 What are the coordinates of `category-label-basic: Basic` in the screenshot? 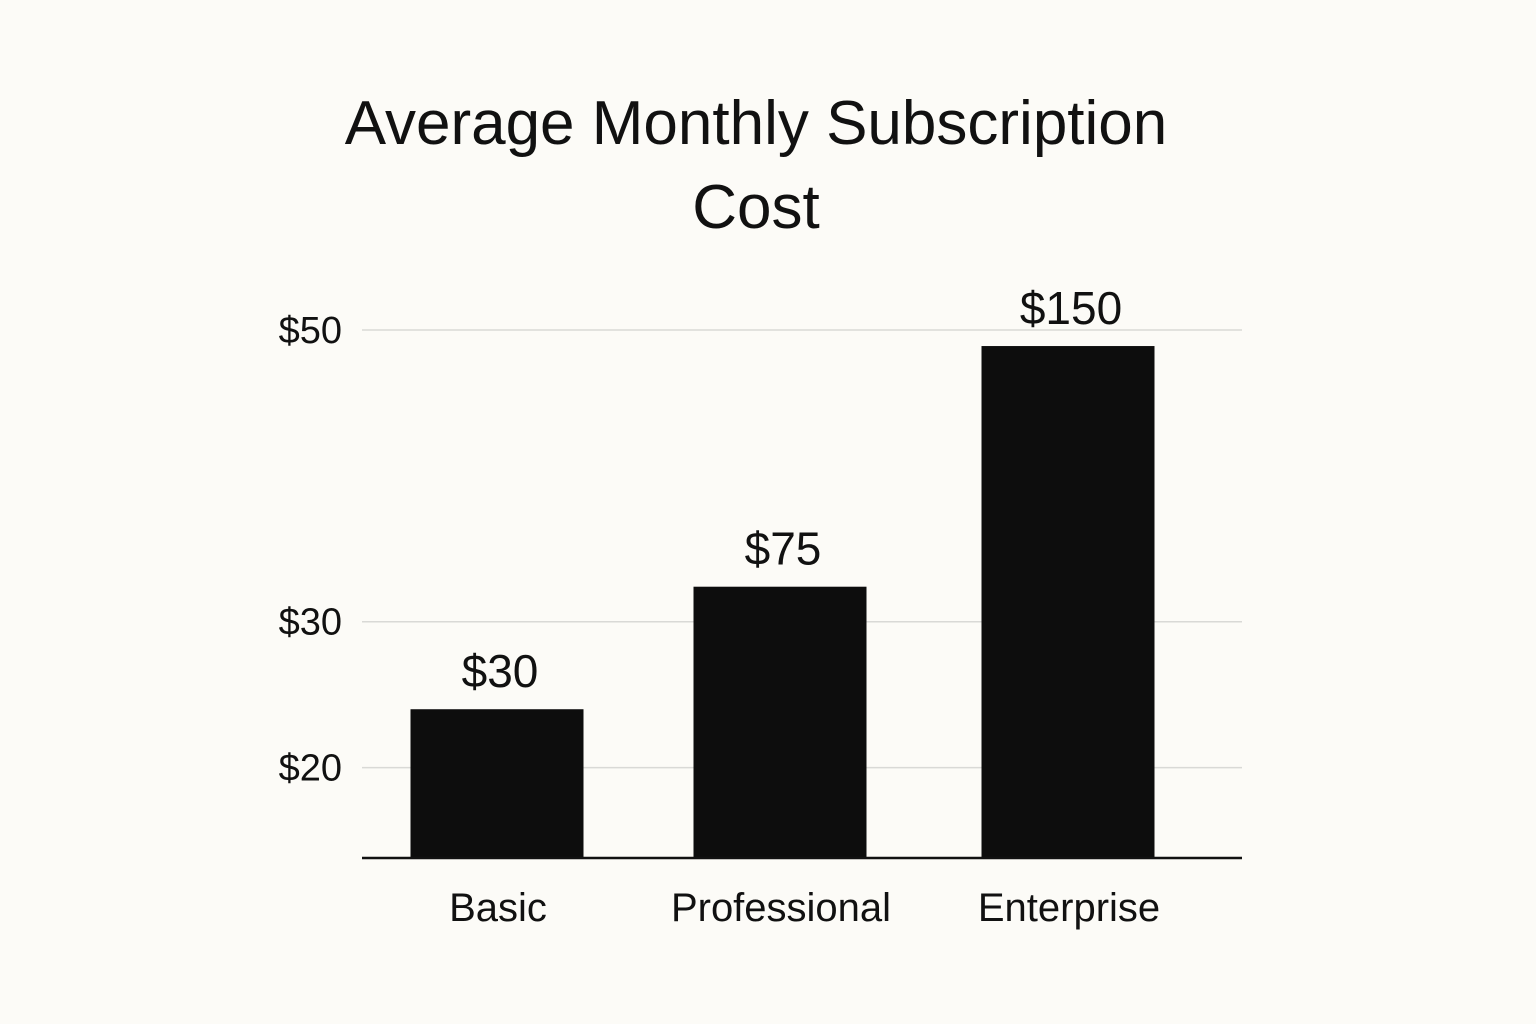 It's located at (498, 908).